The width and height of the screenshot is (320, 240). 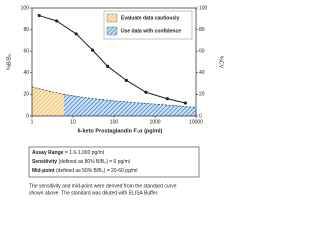 What do you see at coordinates (32, 122) in the screenshot?
I see `x-tick-label: 1` at bounding box center [32, 122].